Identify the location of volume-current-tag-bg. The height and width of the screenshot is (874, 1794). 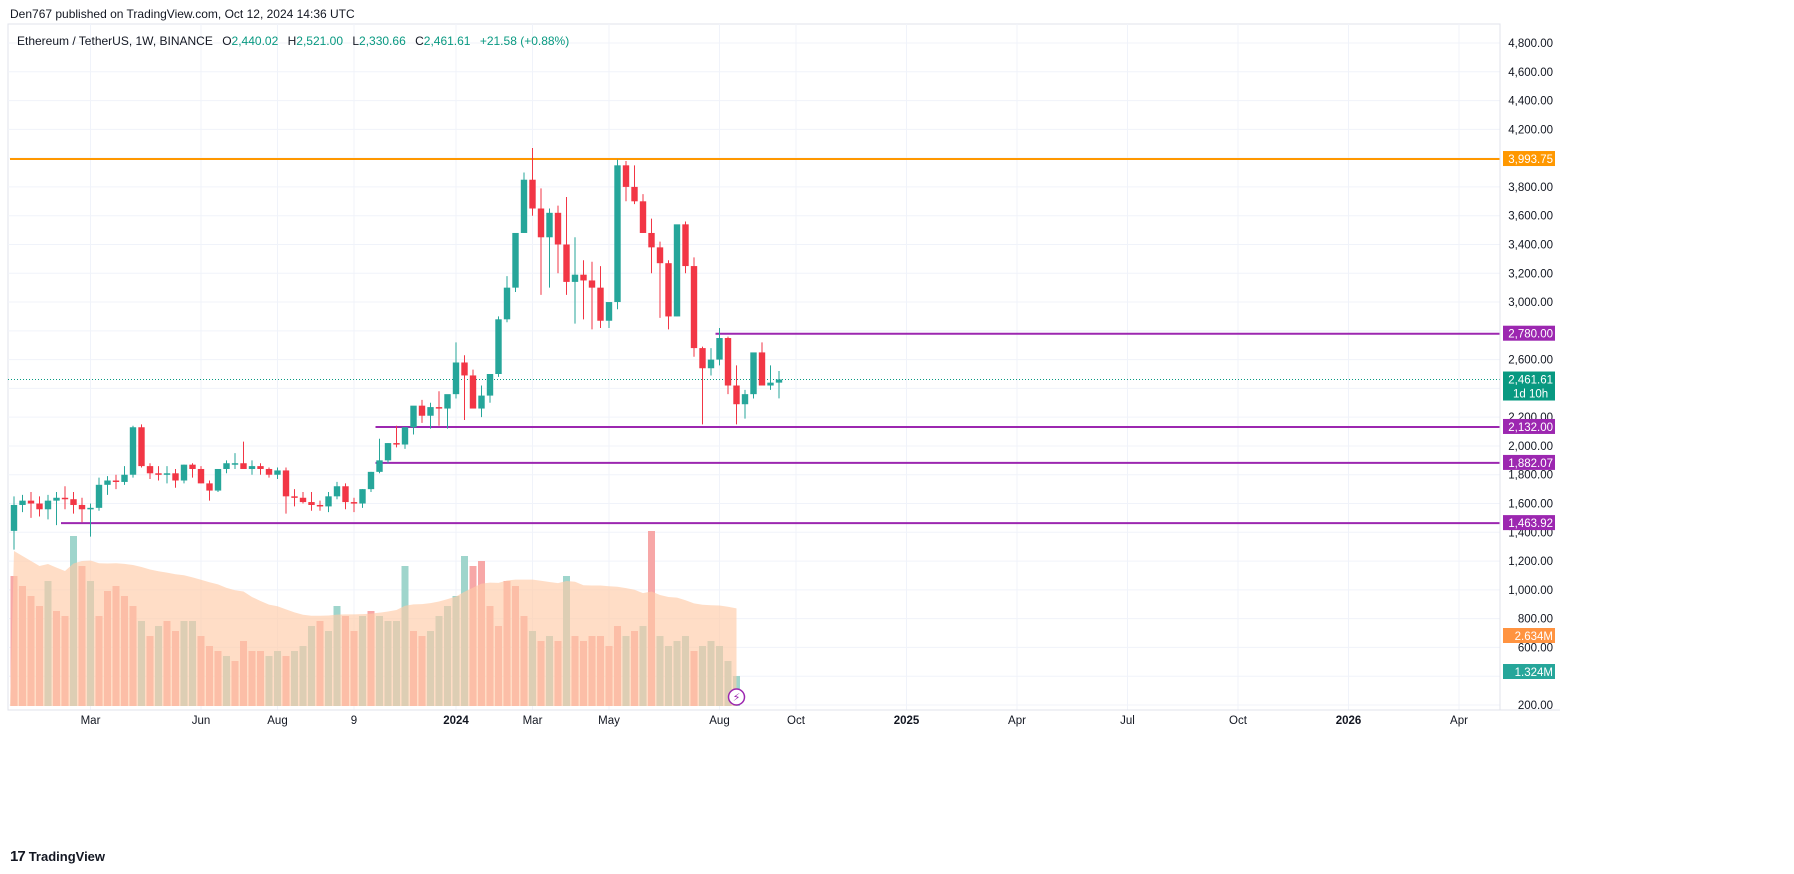
(1529, 671).